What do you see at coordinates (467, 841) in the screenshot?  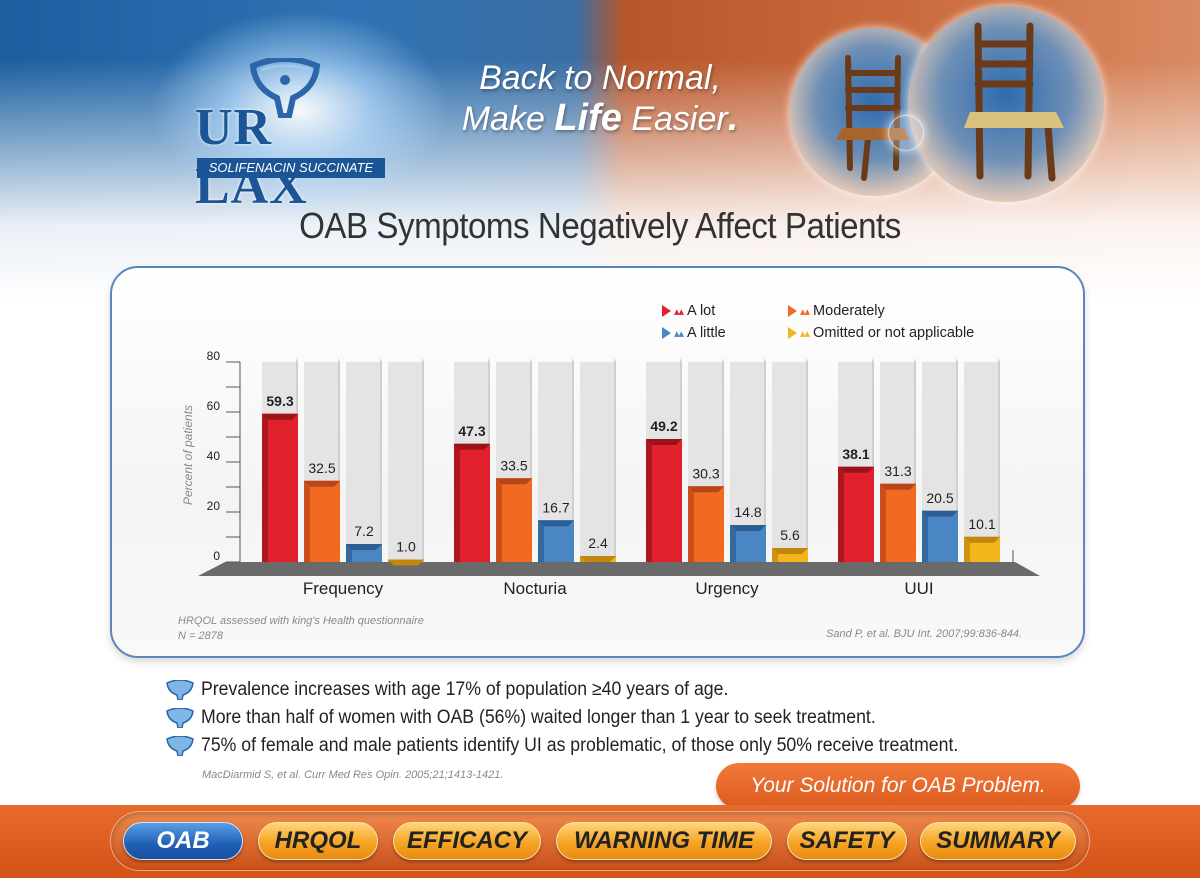 I see `nav-tab-efficacy: EFFICACY` at bounding box center [467, 841].